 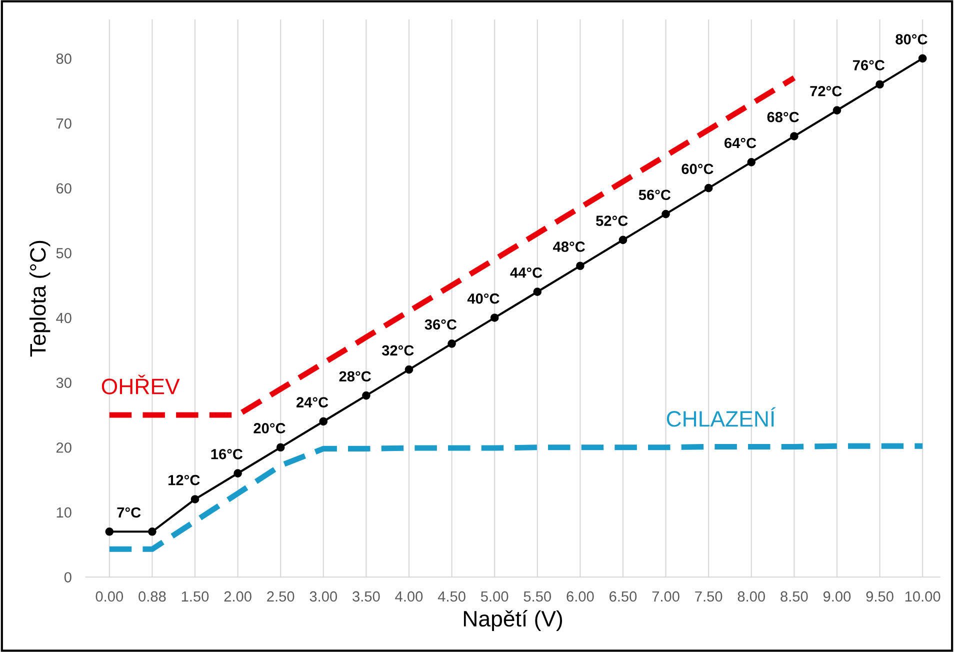 What do you see at coordinates (68, 577) in the screenshot?
I see `y-tick-label: 0` at bounding box center [68, 577].